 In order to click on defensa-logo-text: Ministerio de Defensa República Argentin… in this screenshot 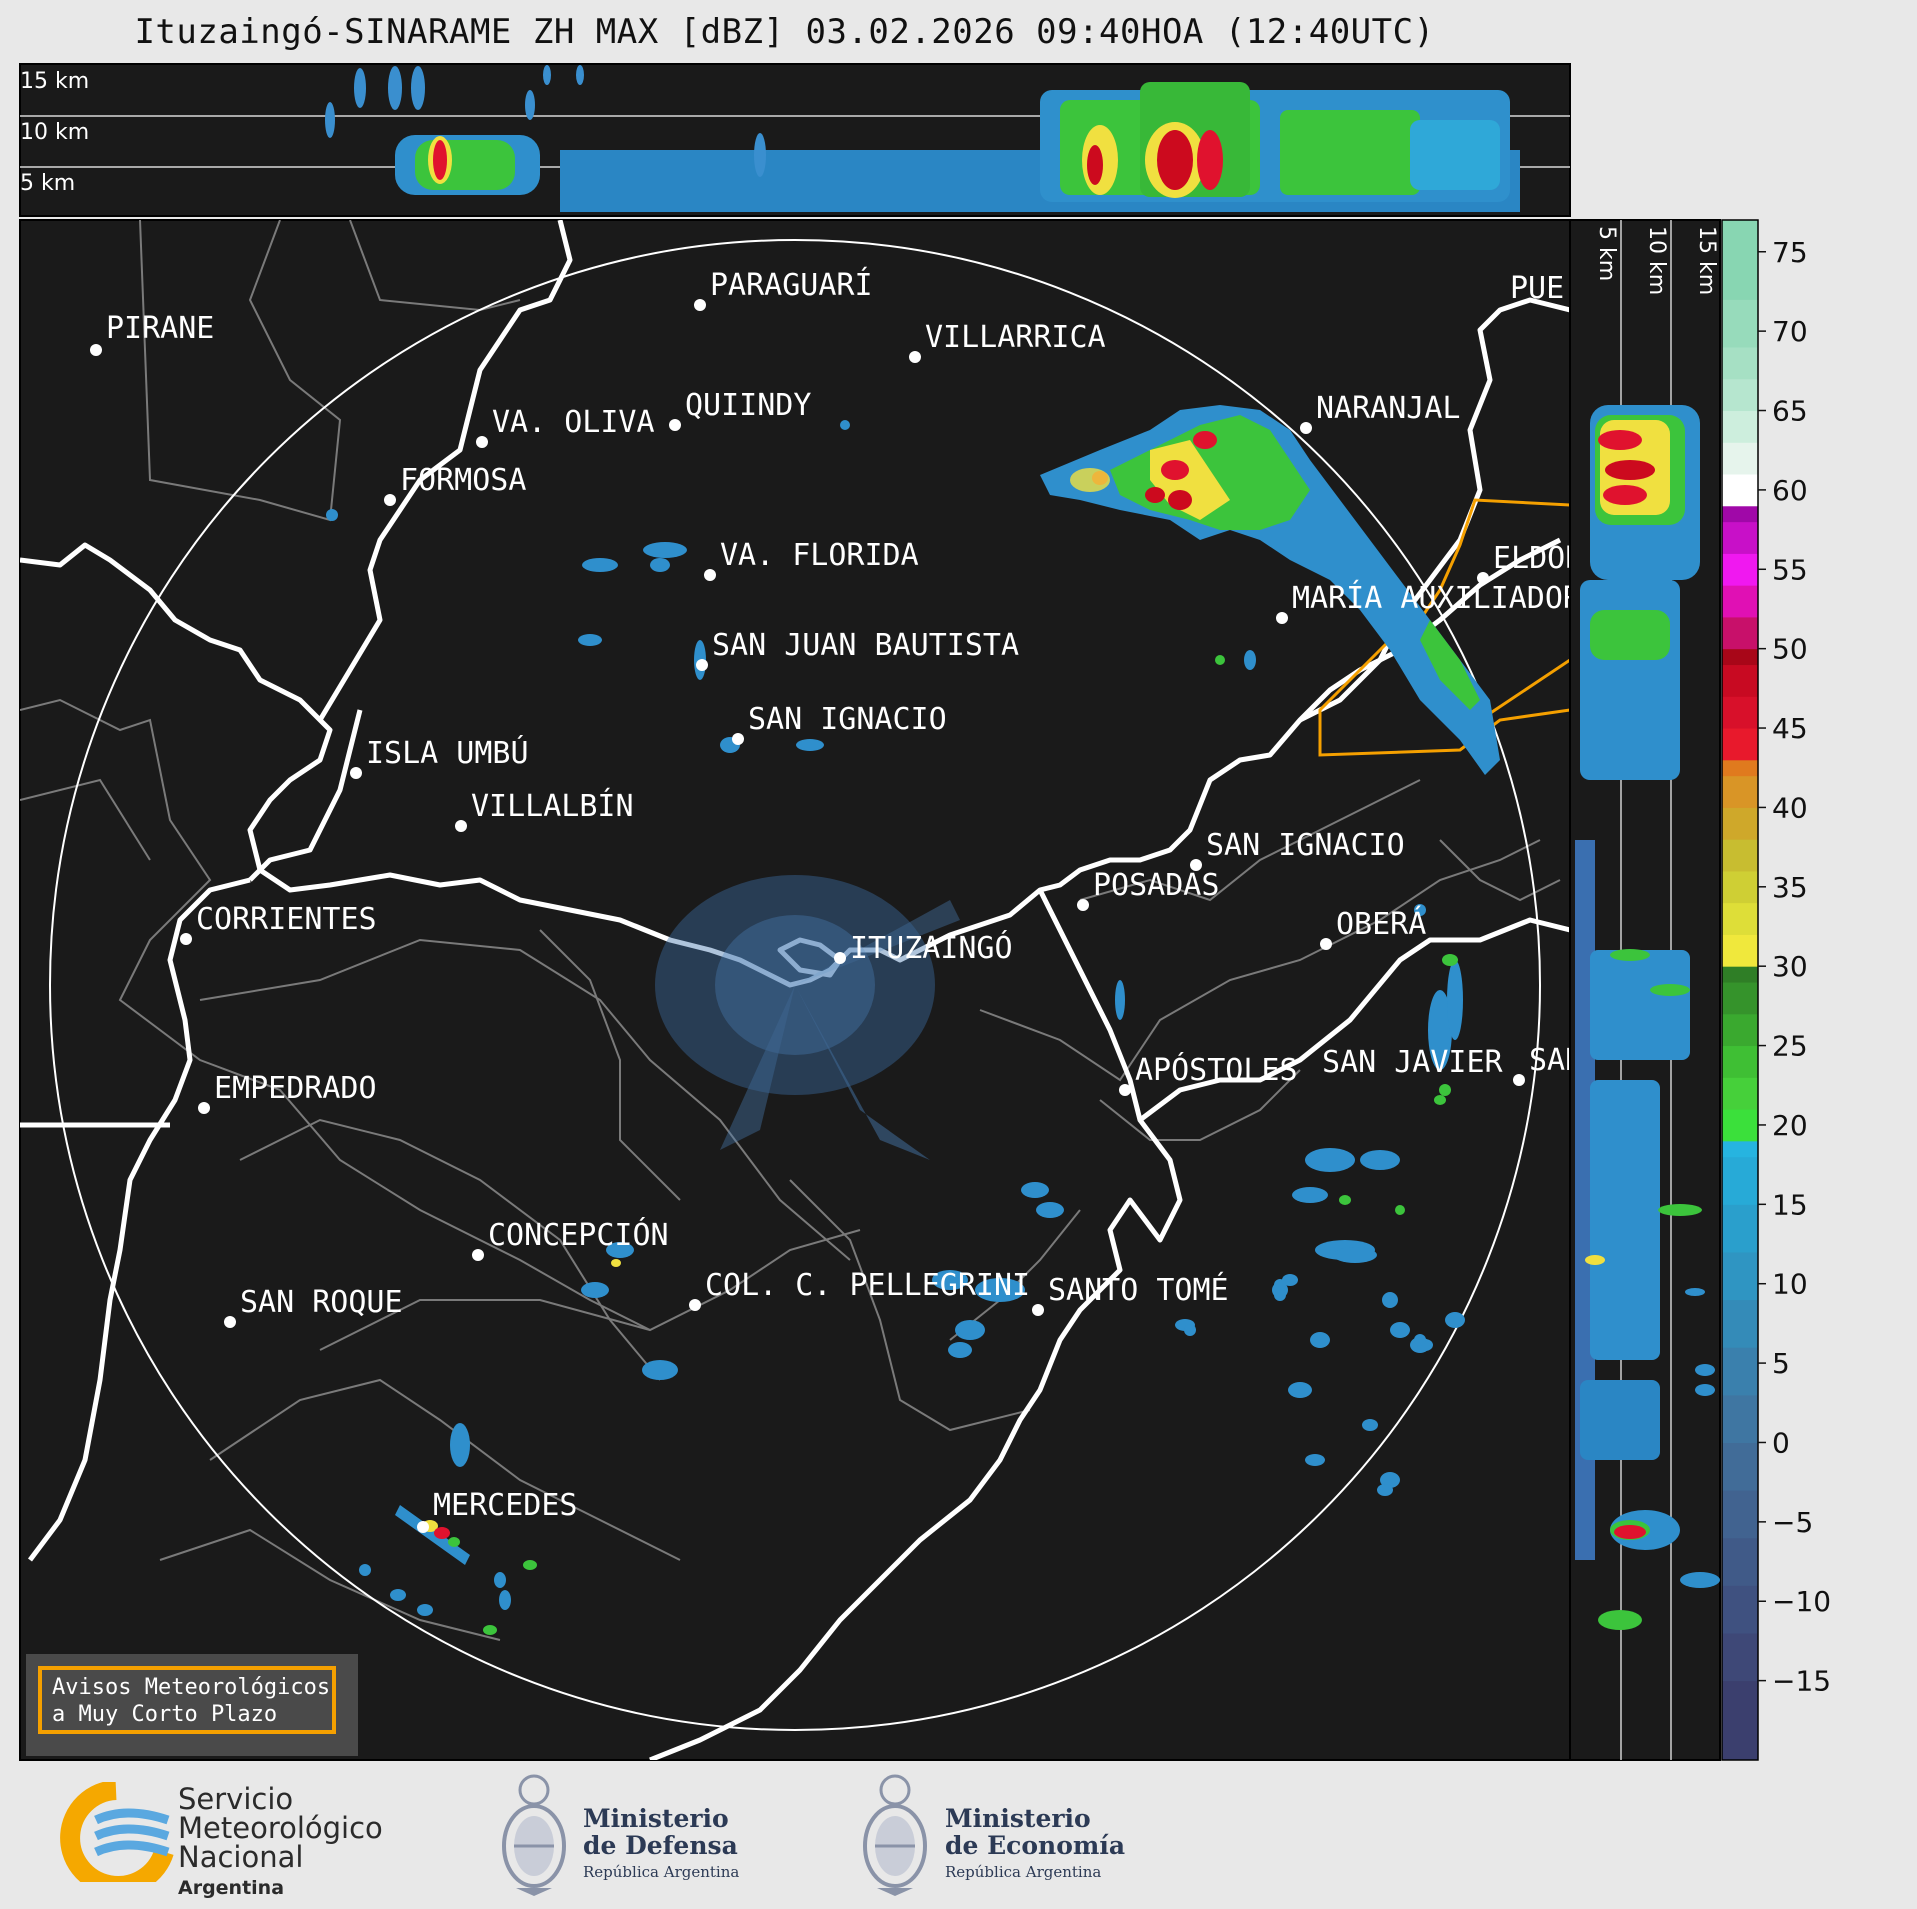, I will do `click(661, 1845)`.